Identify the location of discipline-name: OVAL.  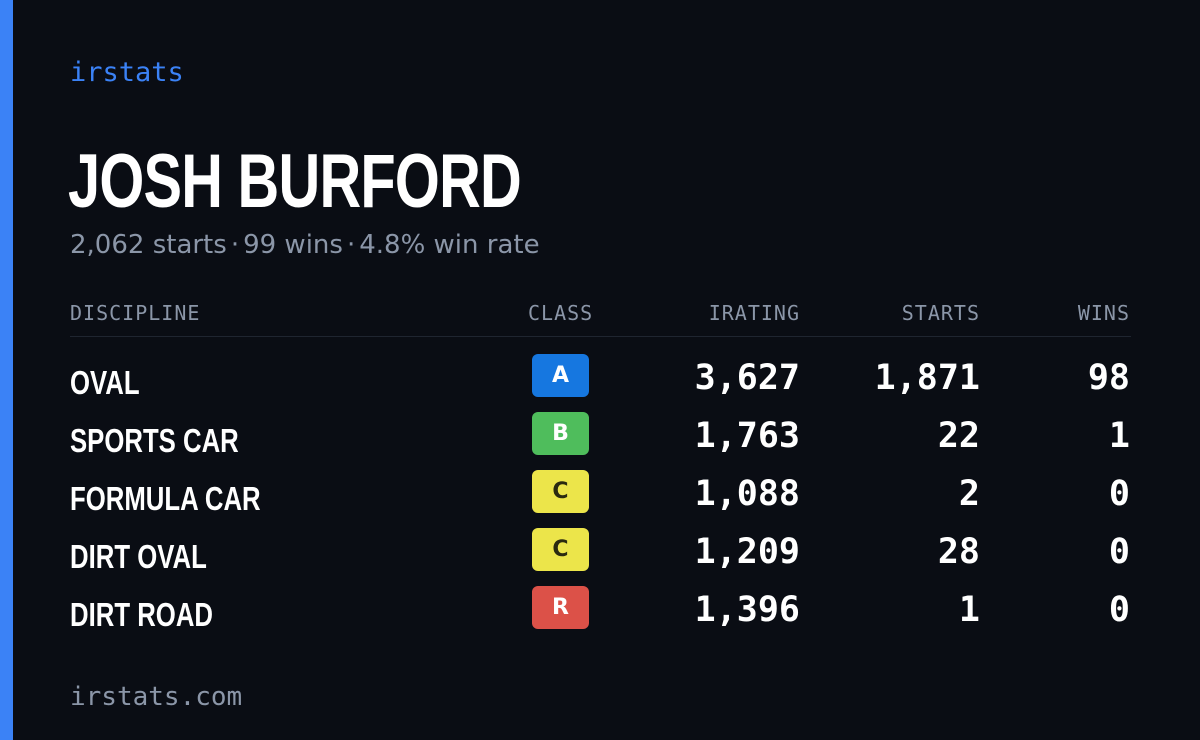
(105, 382).